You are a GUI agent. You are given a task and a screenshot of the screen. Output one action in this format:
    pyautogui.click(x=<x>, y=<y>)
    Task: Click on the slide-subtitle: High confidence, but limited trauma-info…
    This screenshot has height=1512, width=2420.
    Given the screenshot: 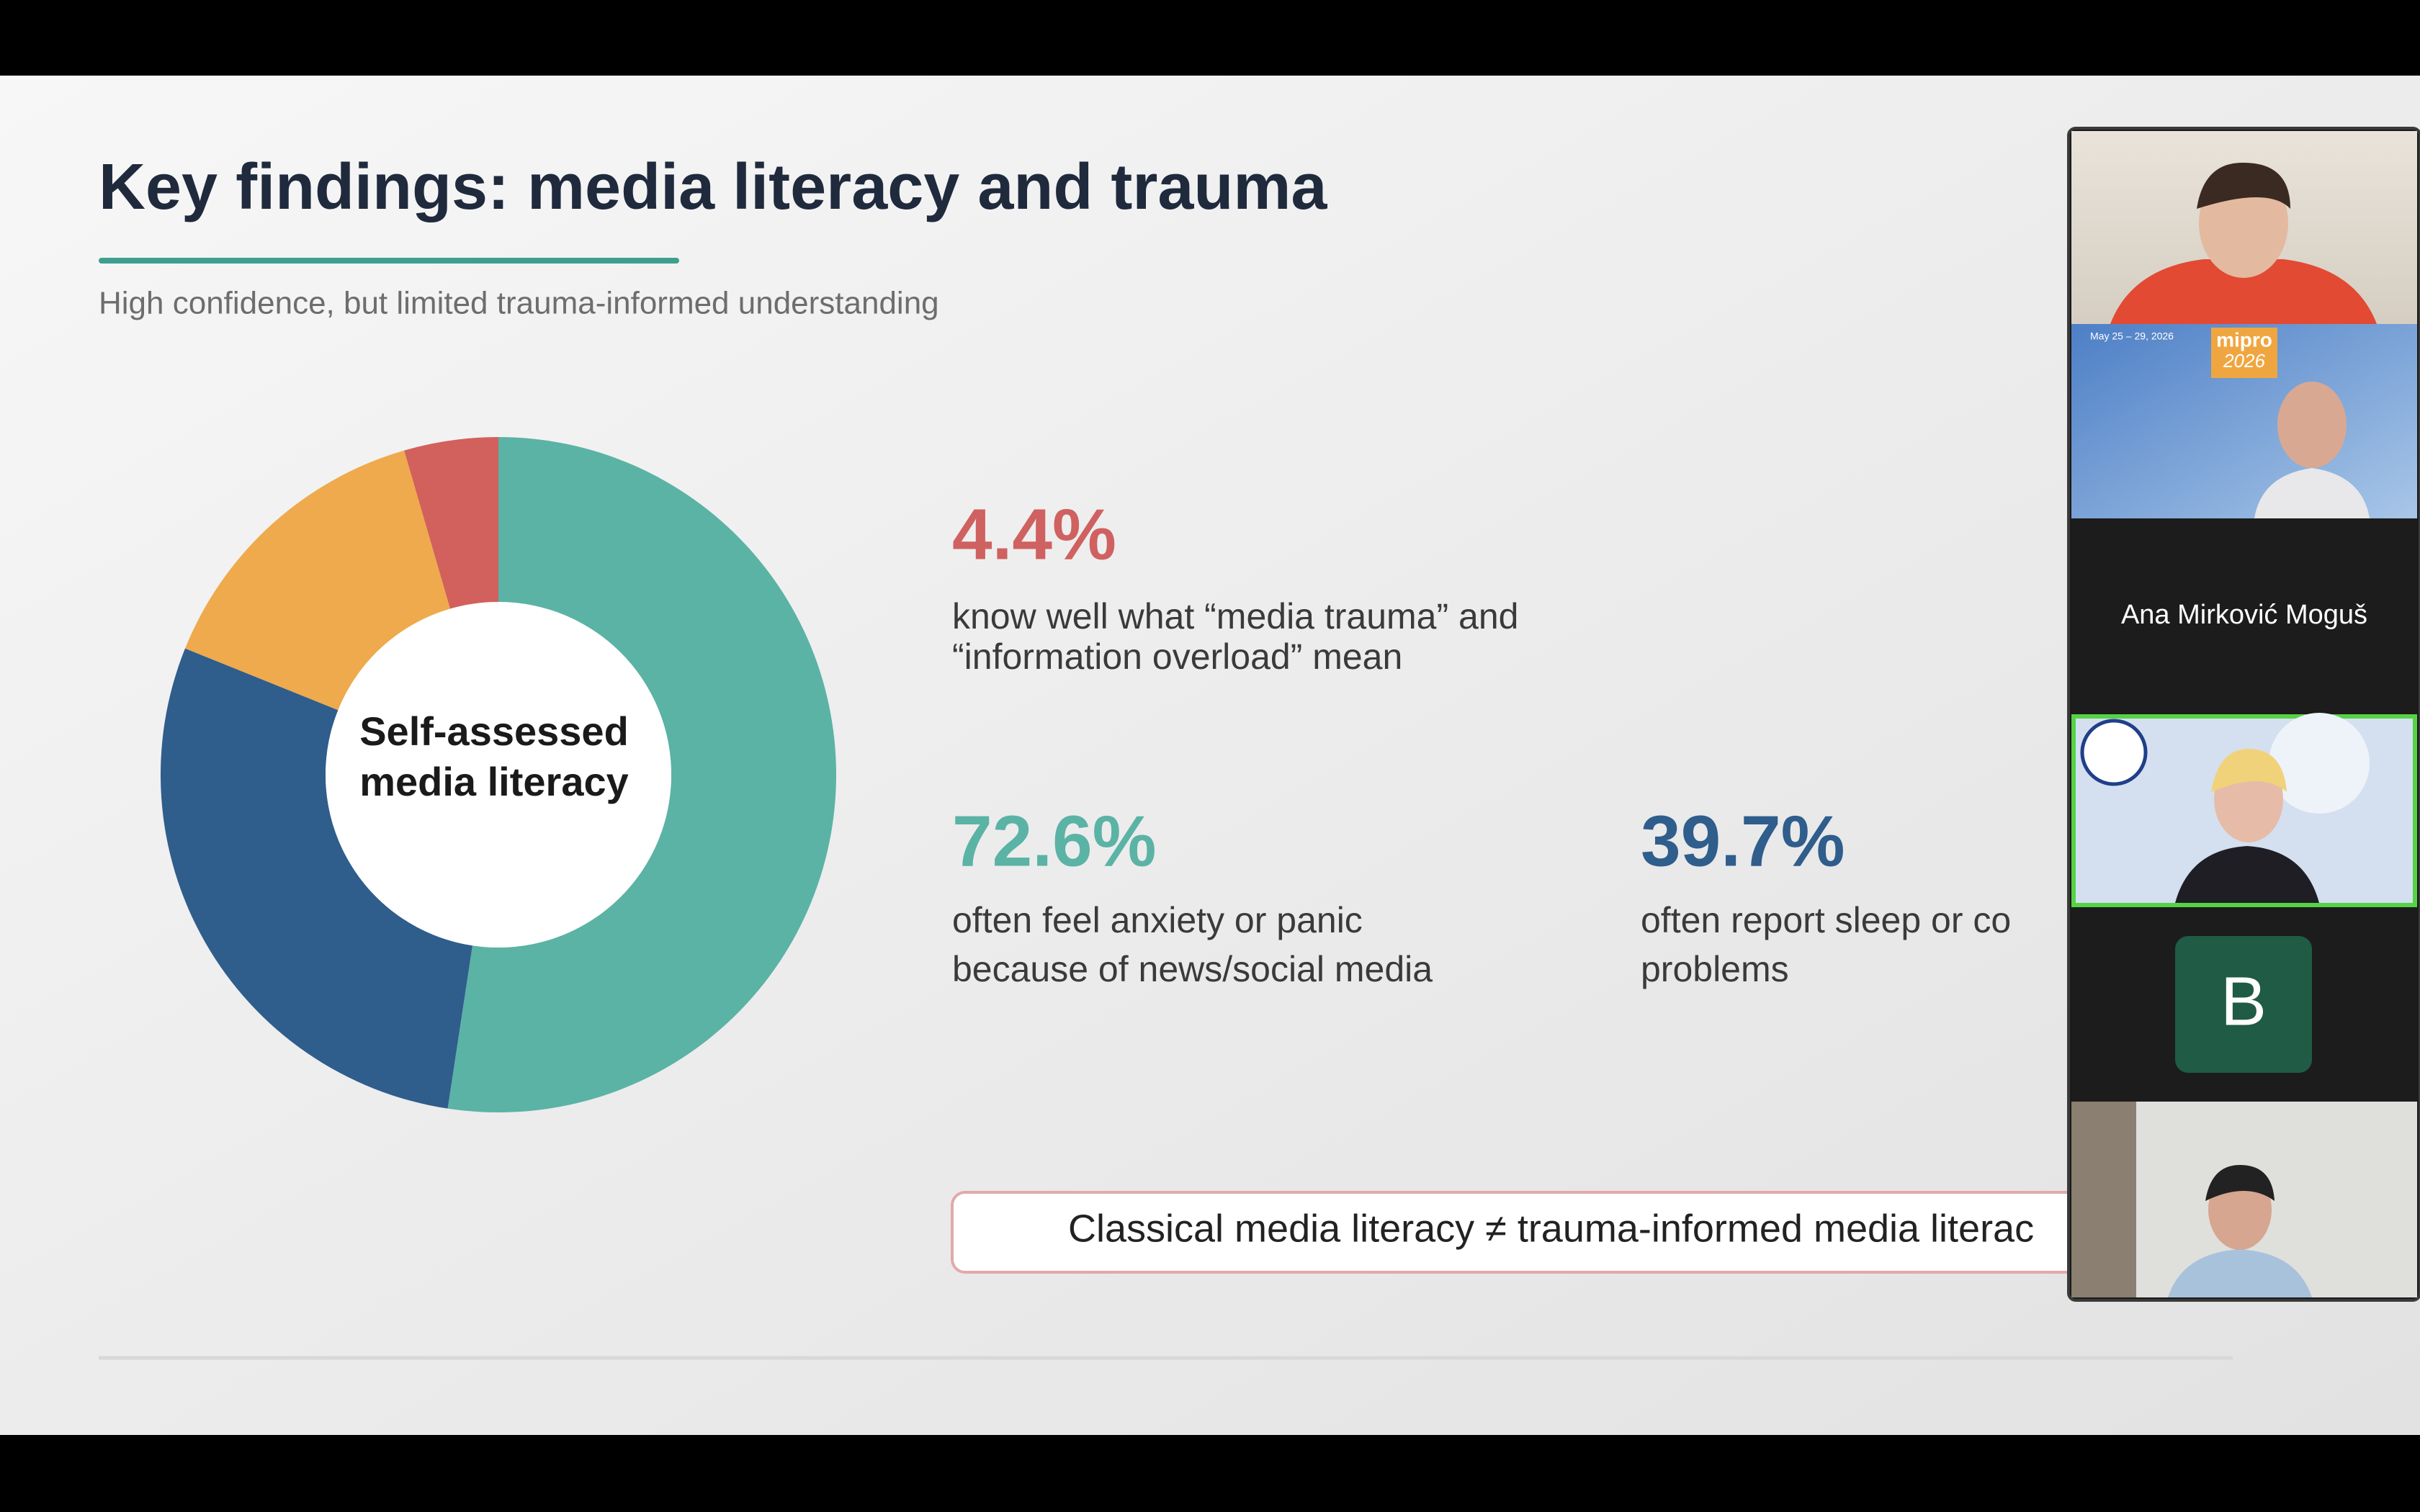 What is the action you would take?
    pyautogui.click(x=519, y=303)
    